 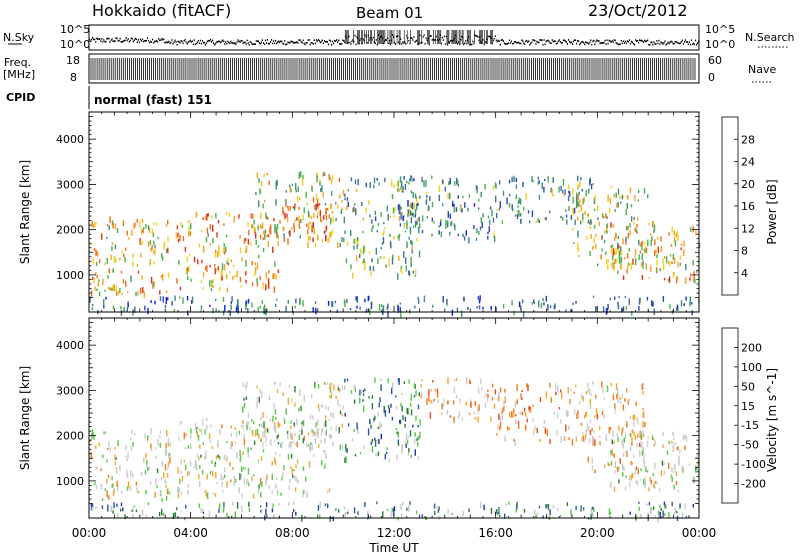 What do you see at coordinates (70, 390) in the screenshot?
I see `range-tick-label: 3000` at bounding box center [70, 390].